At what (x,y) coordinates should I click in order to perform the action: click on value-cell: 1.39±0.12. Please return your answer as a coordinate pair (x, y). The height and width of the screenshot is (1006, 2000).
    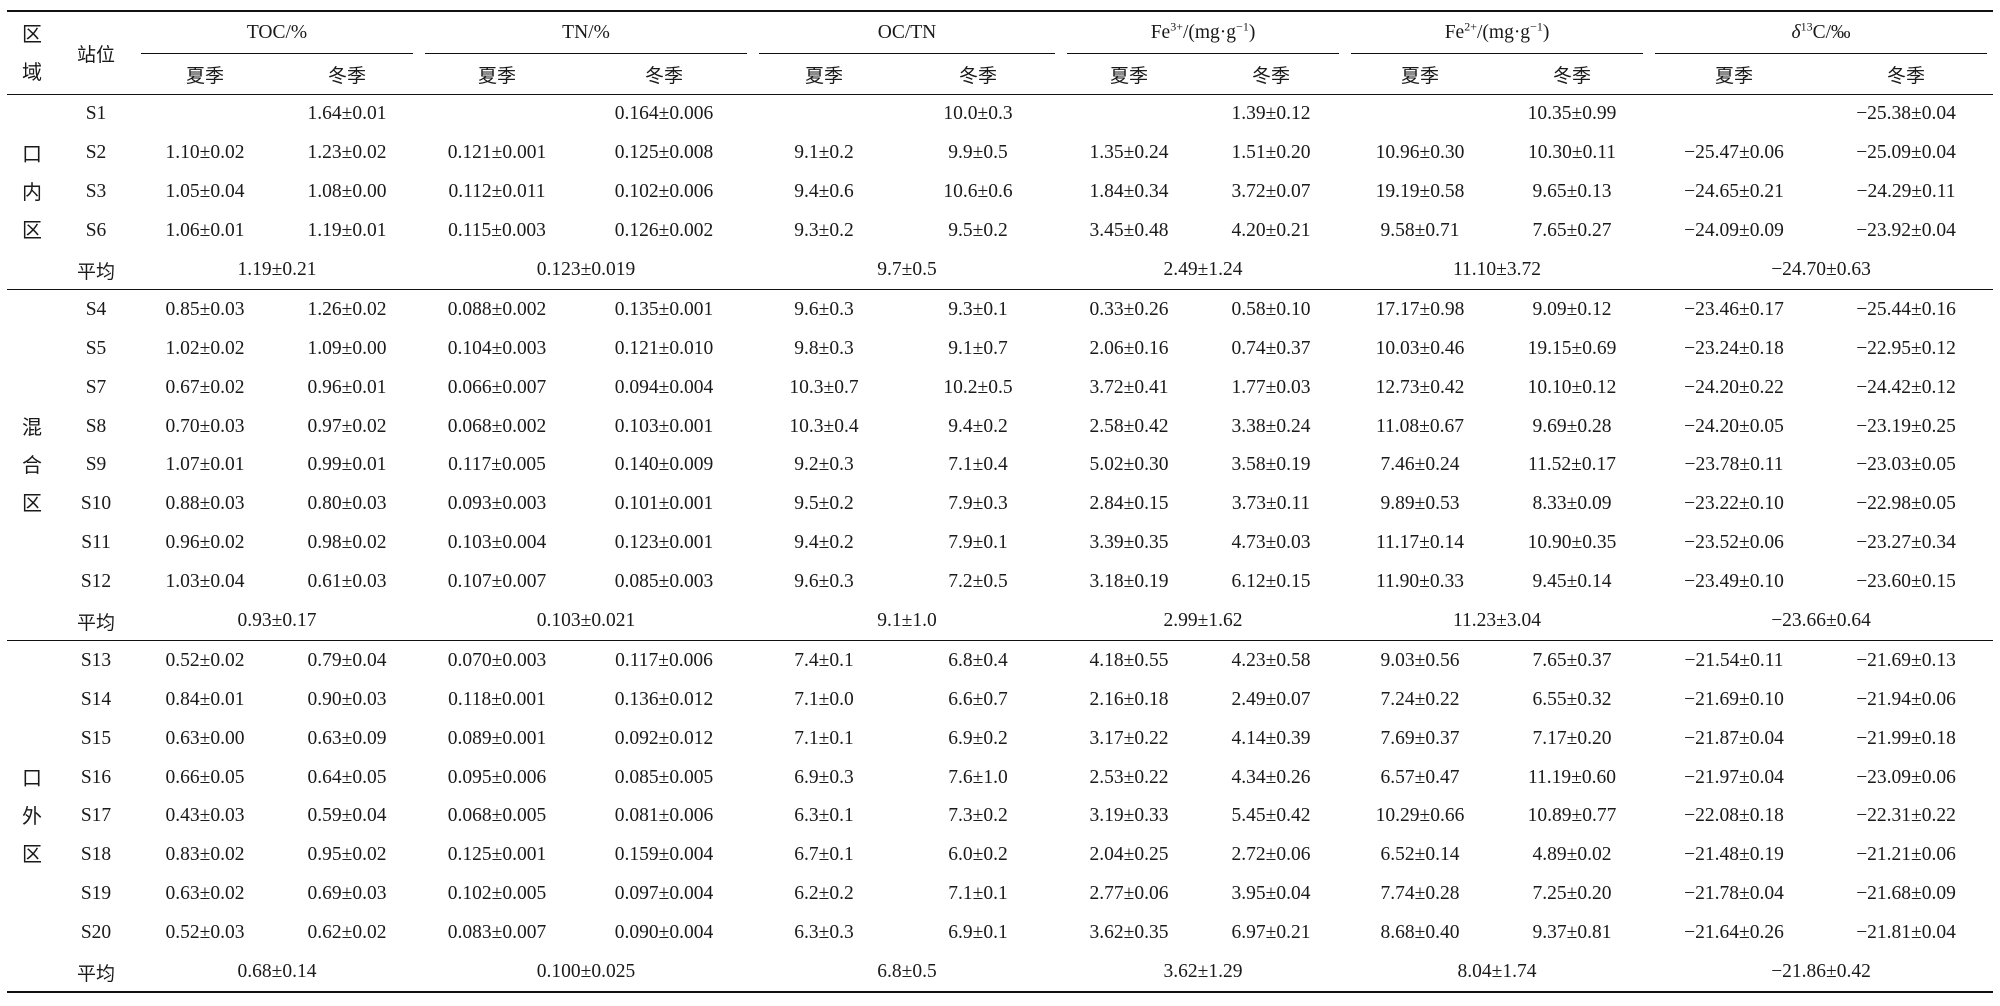
    Looking at the image, I should click on (1271, 114).